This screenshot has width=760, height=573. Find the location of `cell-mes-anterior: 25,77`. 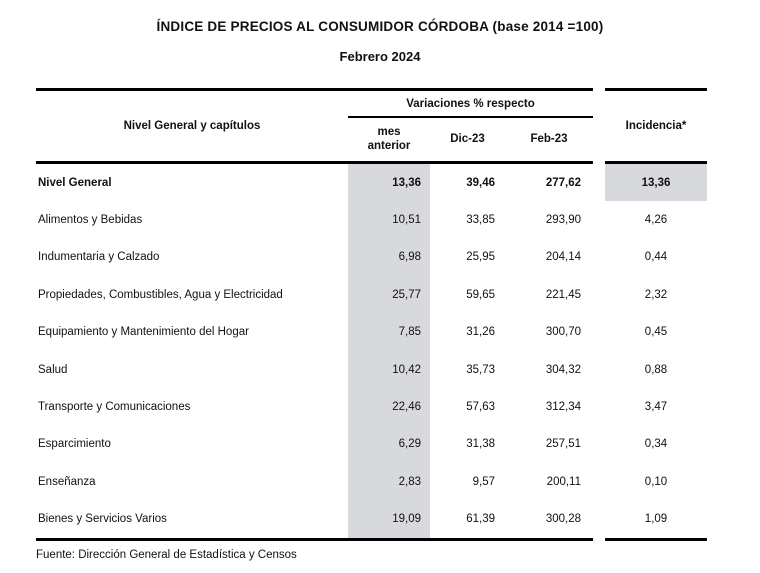

cell-mes-anterior: 25,77 is located at coordinates (389, 295).